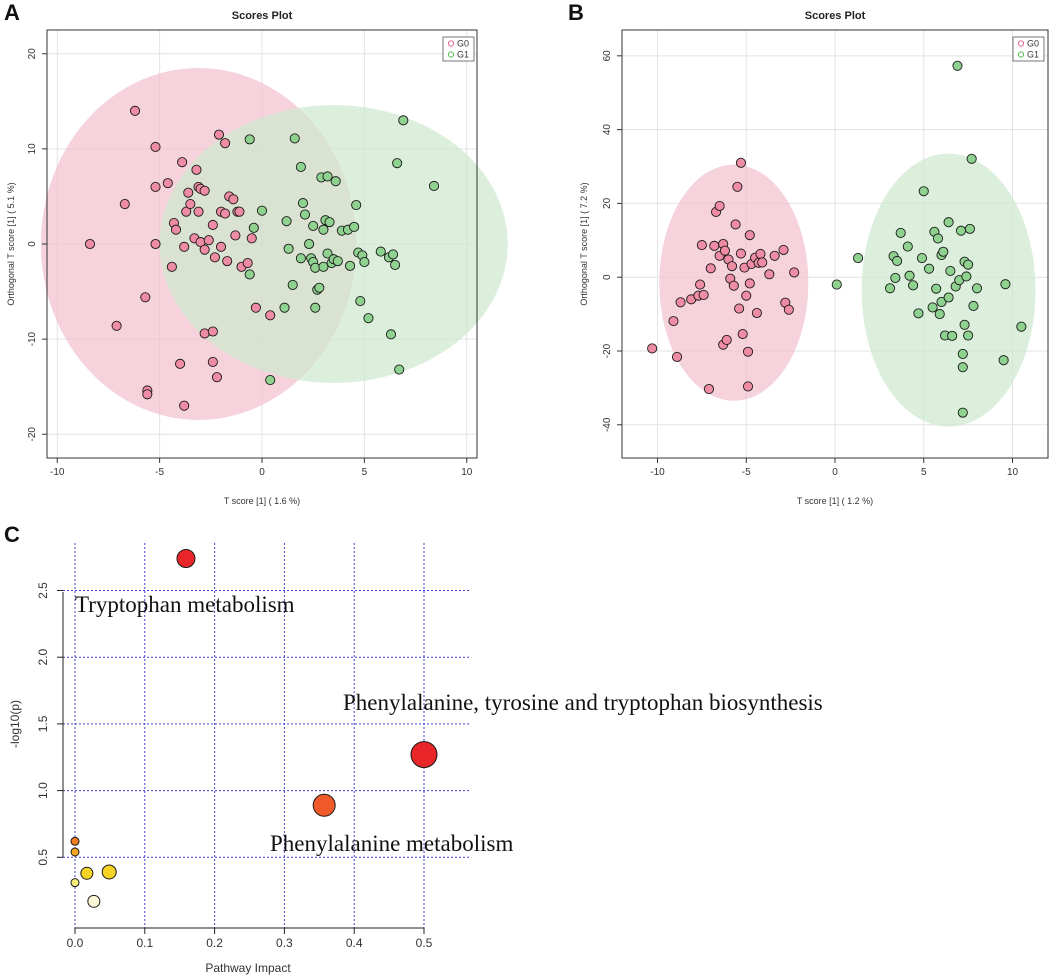 This screenshot has height=977, width=1049. Describe the element at coordinates (1033, 55) in the screenshot. I see `legend-g1-label: G1` at that location.